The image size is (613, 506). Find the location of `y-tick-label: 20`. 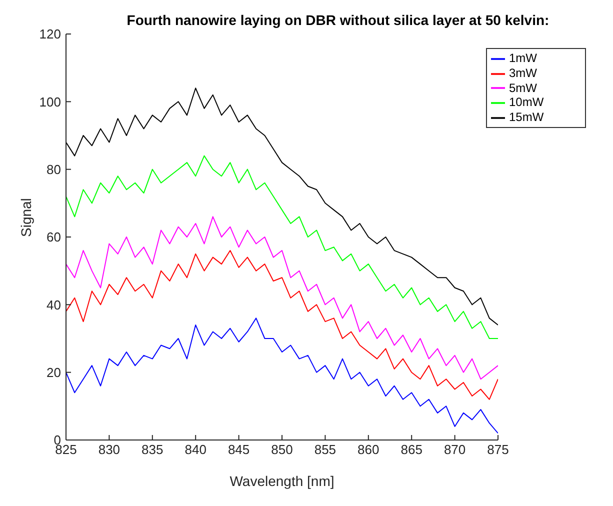

y-tick-label: 20 is located at coordinates (53, 372).